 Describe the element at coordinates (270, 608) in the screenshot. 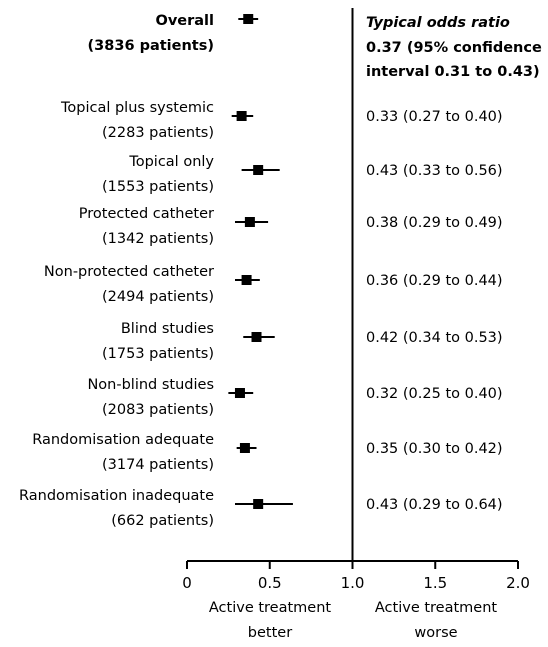

I see `caption-better-line1: Active treatment` at that location.